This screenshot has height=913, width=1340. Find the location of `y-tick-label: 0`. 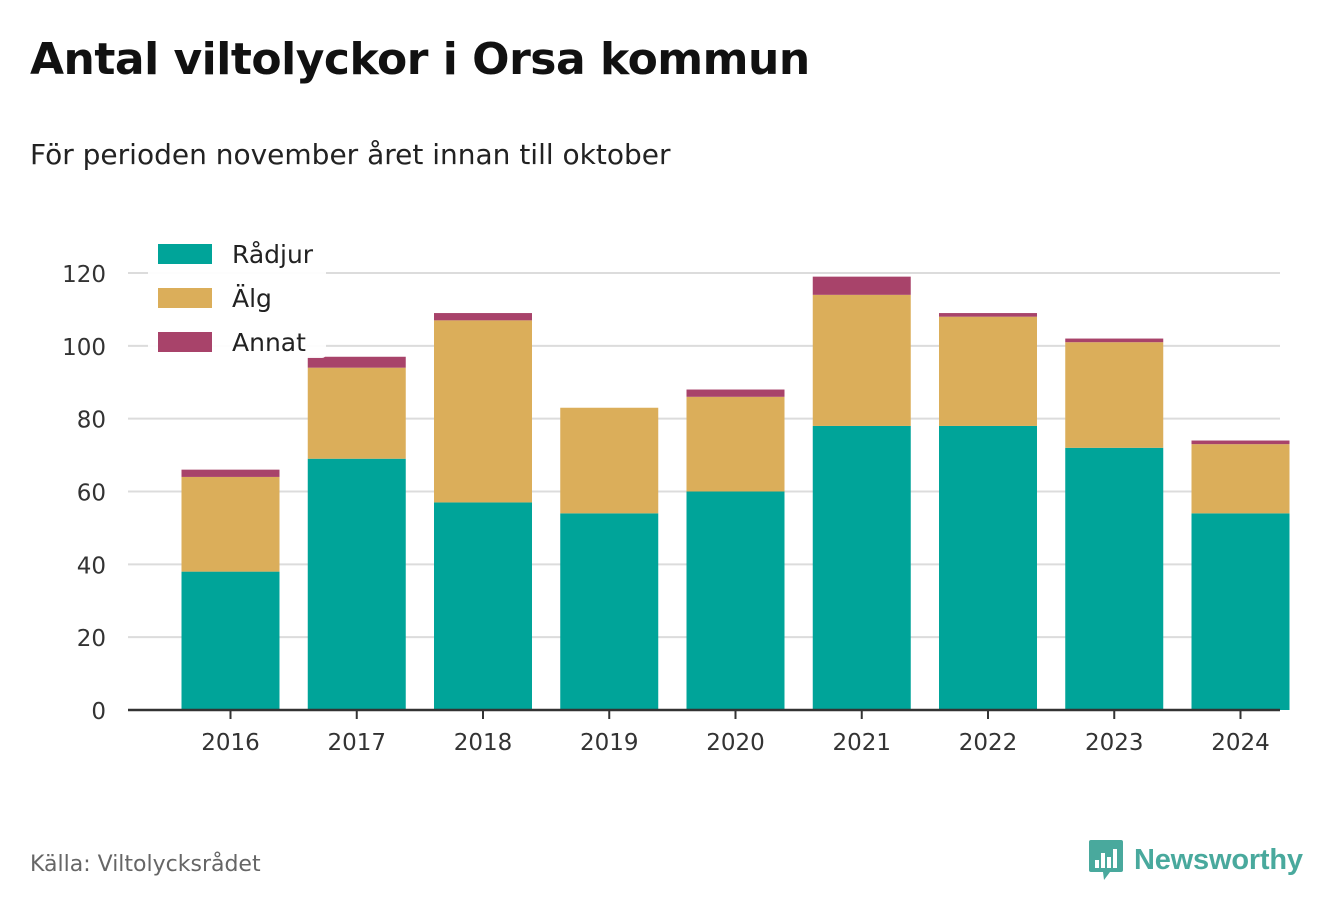

y-tick-label: 0 is located at coordinates (98, 712).